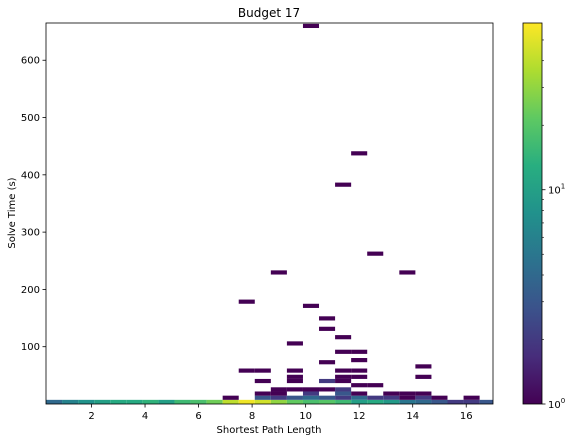  Describe the element at coordinates (198, 416) in the screenshot. I see `x-tick-label: 6` at that location.